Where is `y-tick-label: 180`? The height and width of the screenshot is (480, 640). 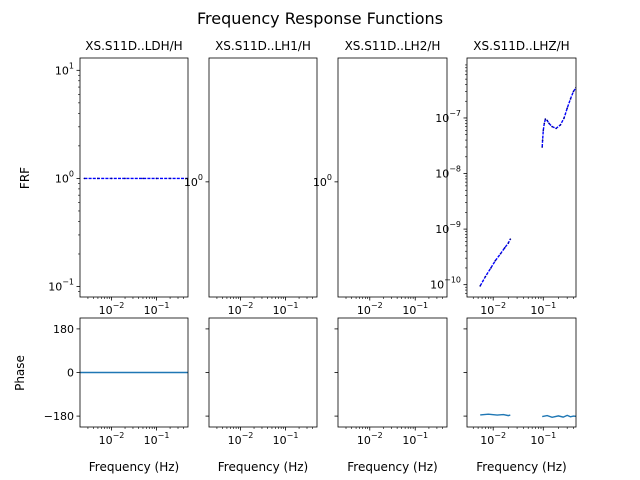 y-tick-label: 180 is located at coordinates (63, 329).